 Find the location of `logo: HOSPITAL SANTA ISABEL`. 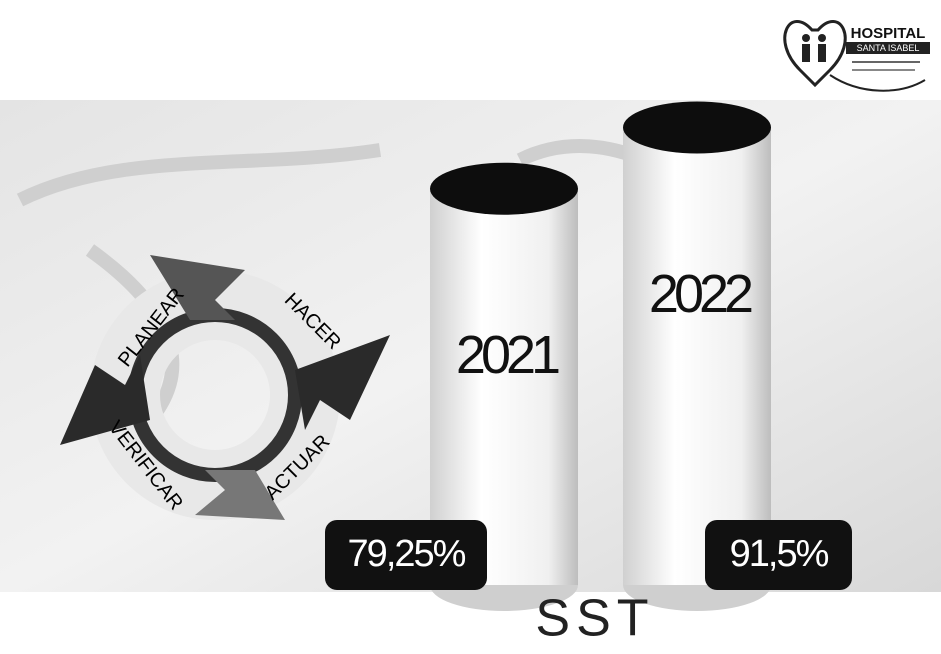

logo: HOSPITAL SANTA ISABEL is located at coordinates (856, 56).